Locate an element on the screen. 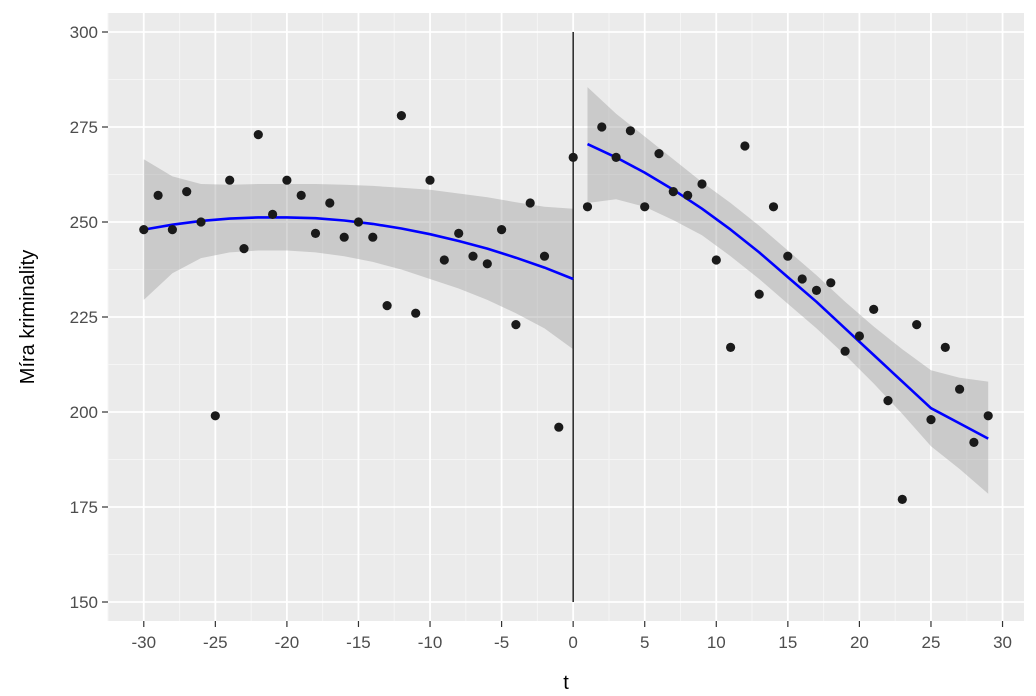 The image size is (1036, 696). y-tick-label: 250 is located at coordinates (84, 222).